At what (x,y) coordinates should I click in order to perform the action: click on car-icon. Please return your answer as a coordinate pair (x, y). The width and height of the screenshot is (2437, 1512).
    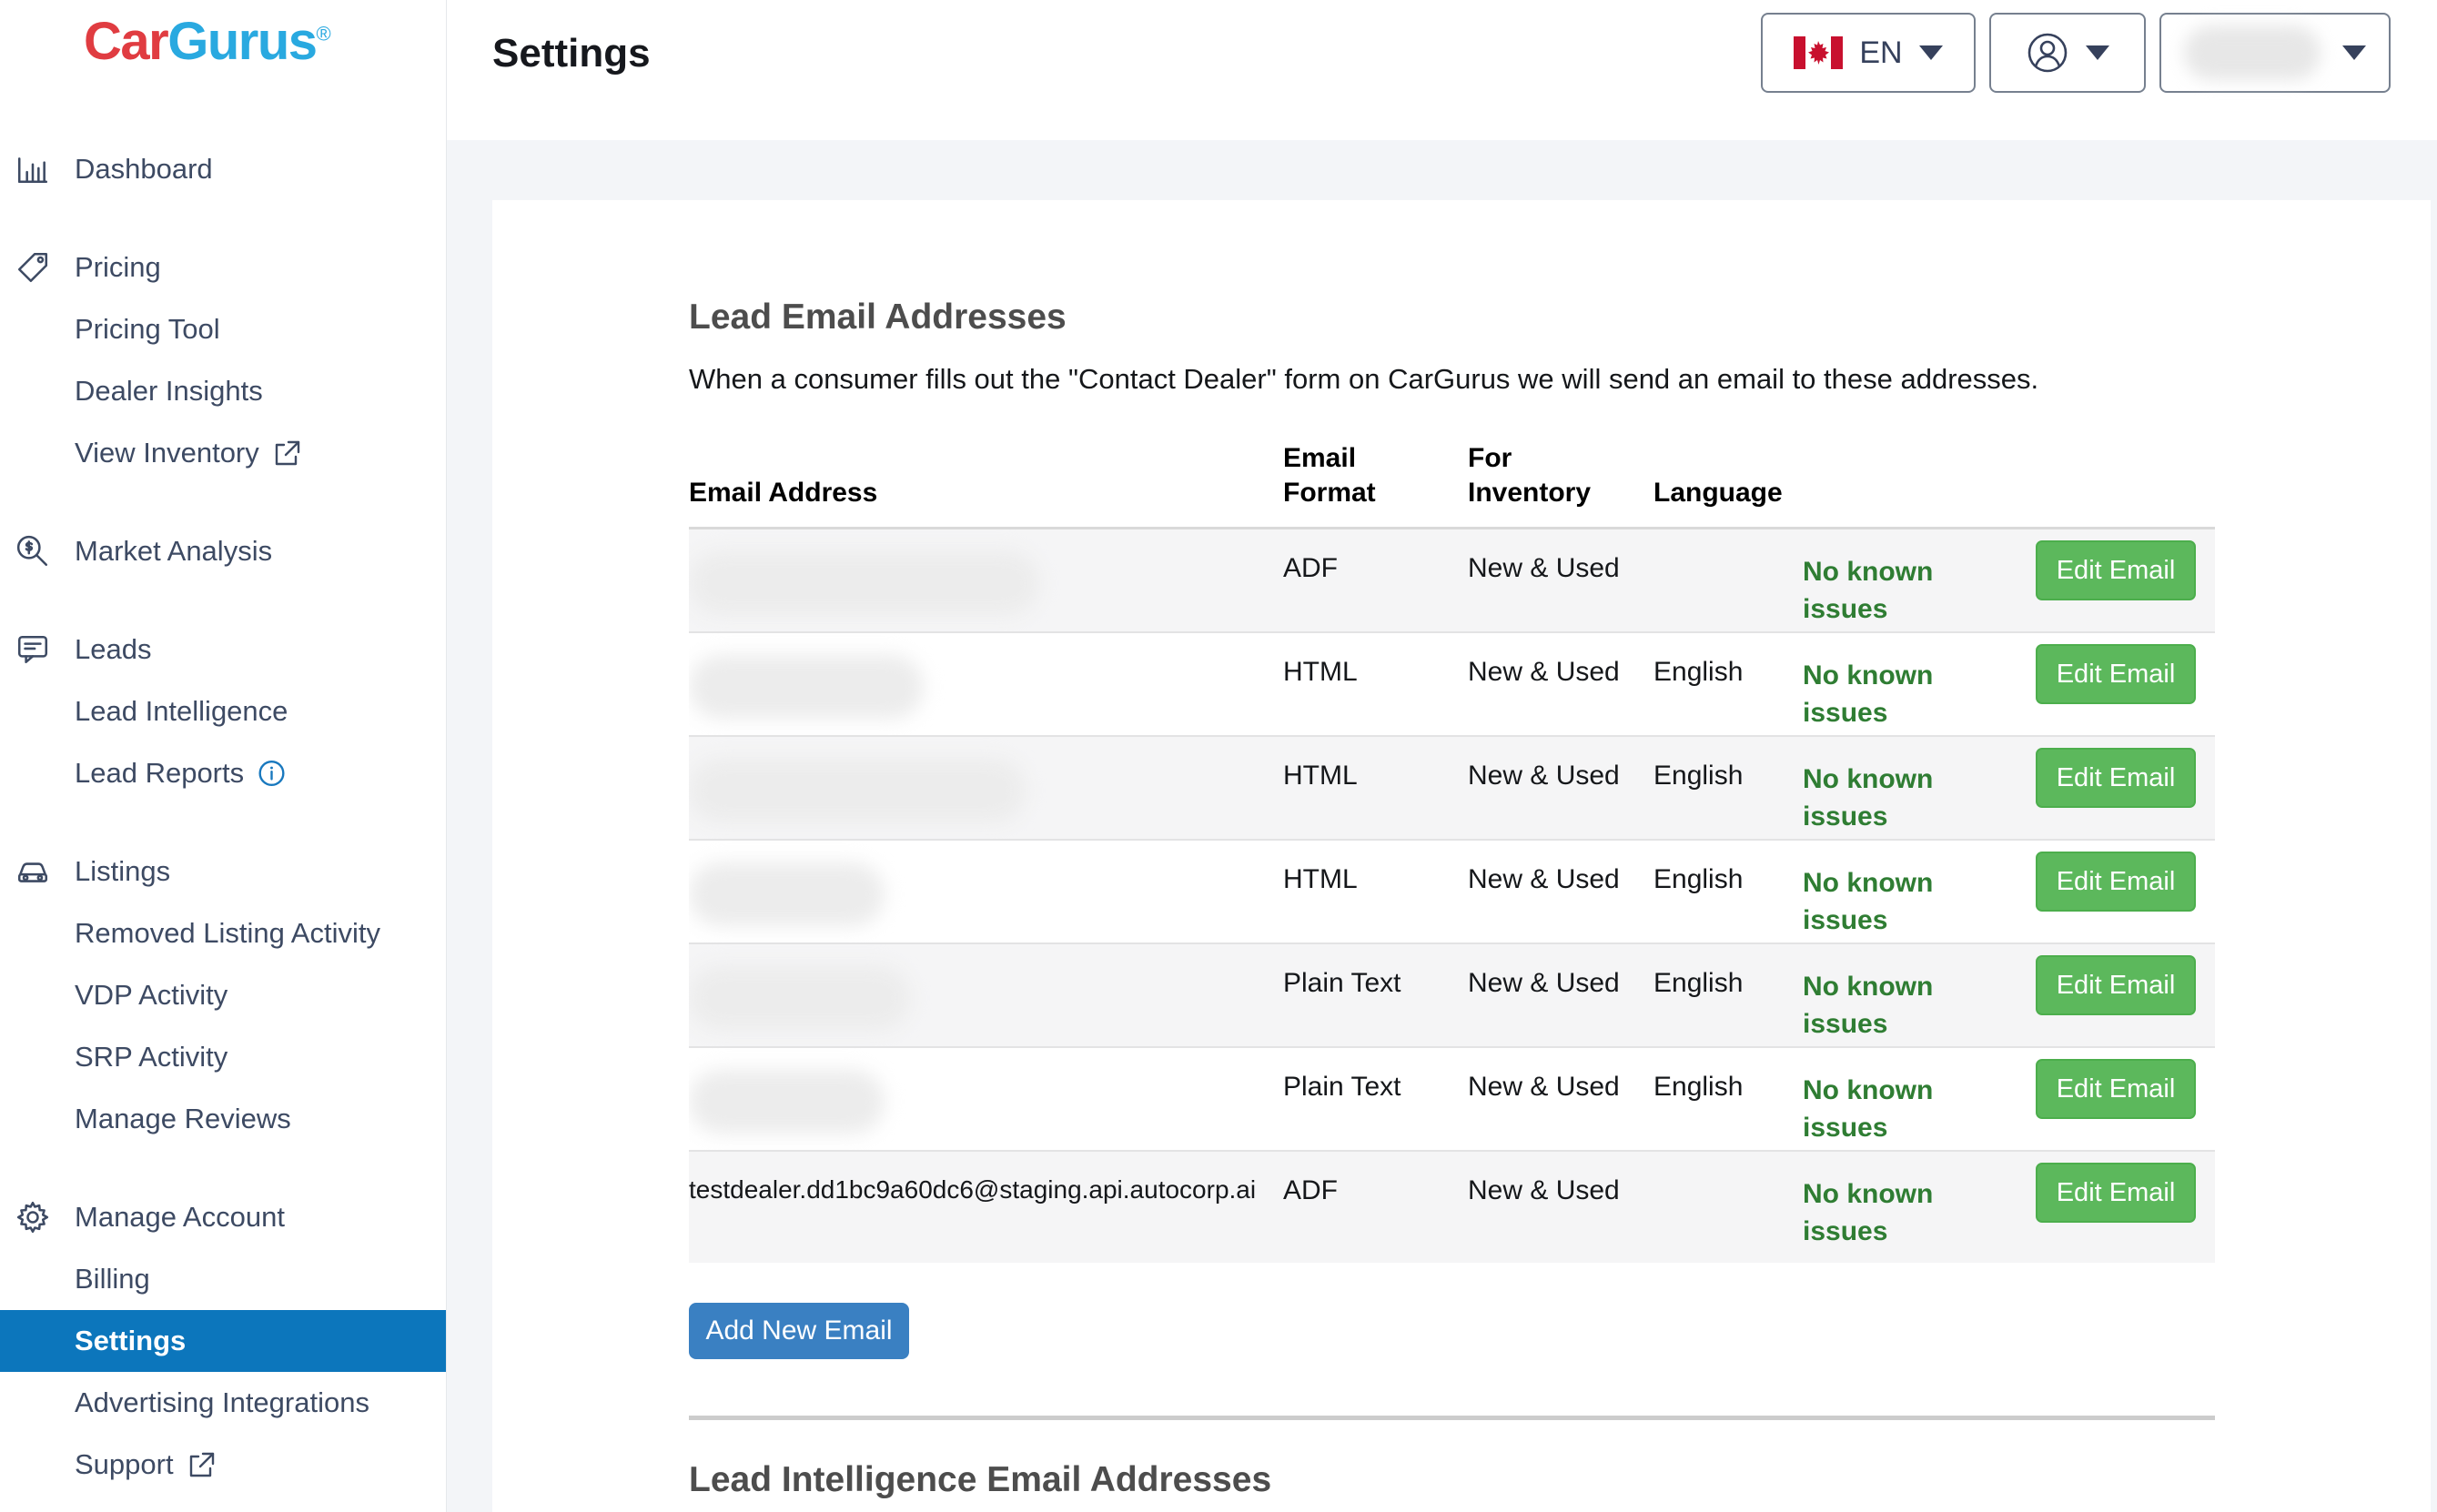
    Looking at the image, I should click on (33, 872).